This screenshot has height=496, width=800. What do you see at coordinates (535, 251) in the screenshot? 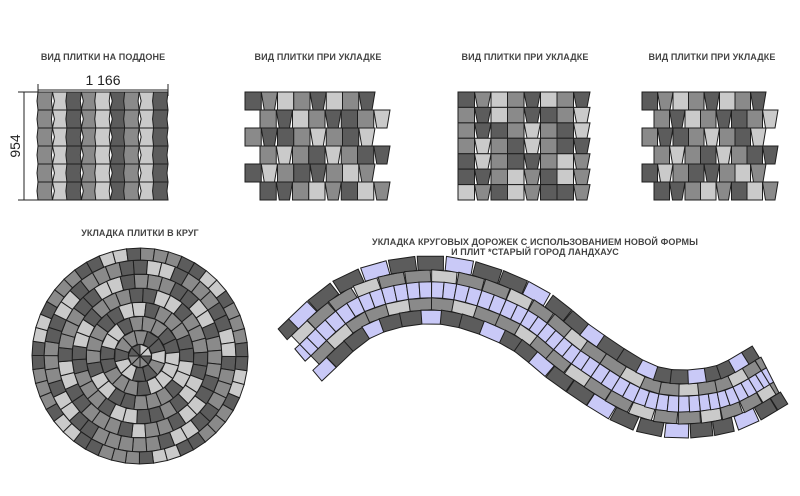
I see `caption-path-line2: И ПЛИТ *СТАРЫЙ ГОРОД ЛАНДХАУС` at bounding box center [535, 251].